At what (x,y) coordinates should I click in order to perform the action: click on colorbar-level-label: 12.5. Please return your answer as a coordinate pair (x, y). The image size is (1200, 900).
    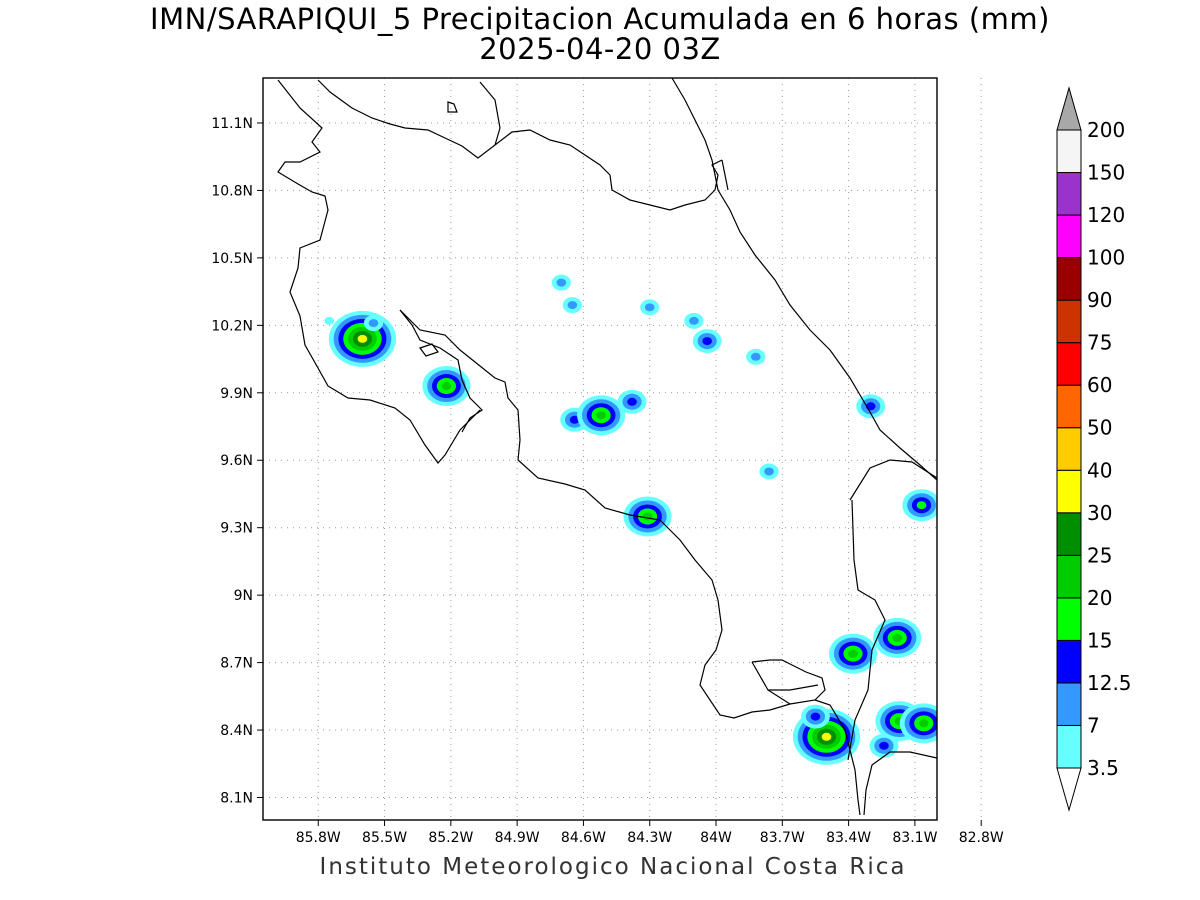
    Looking at the image, I should click on (1109, 683).